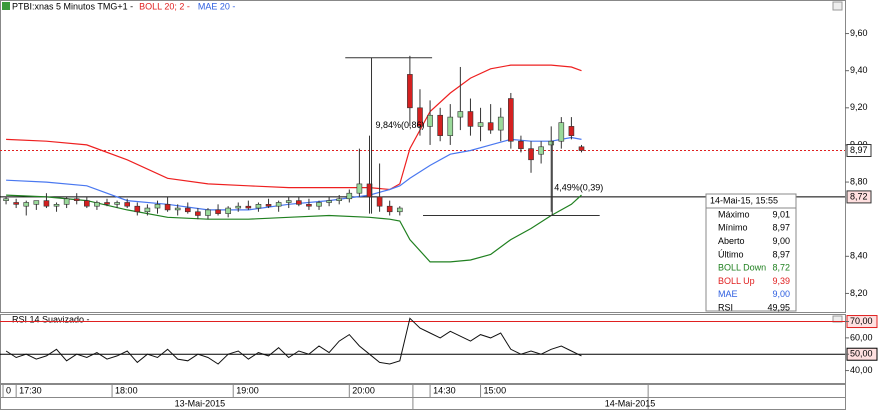  Describe the element at coordinates (859, 70) in the screenshot. I see `y-tick-label: 9,40` at that location.